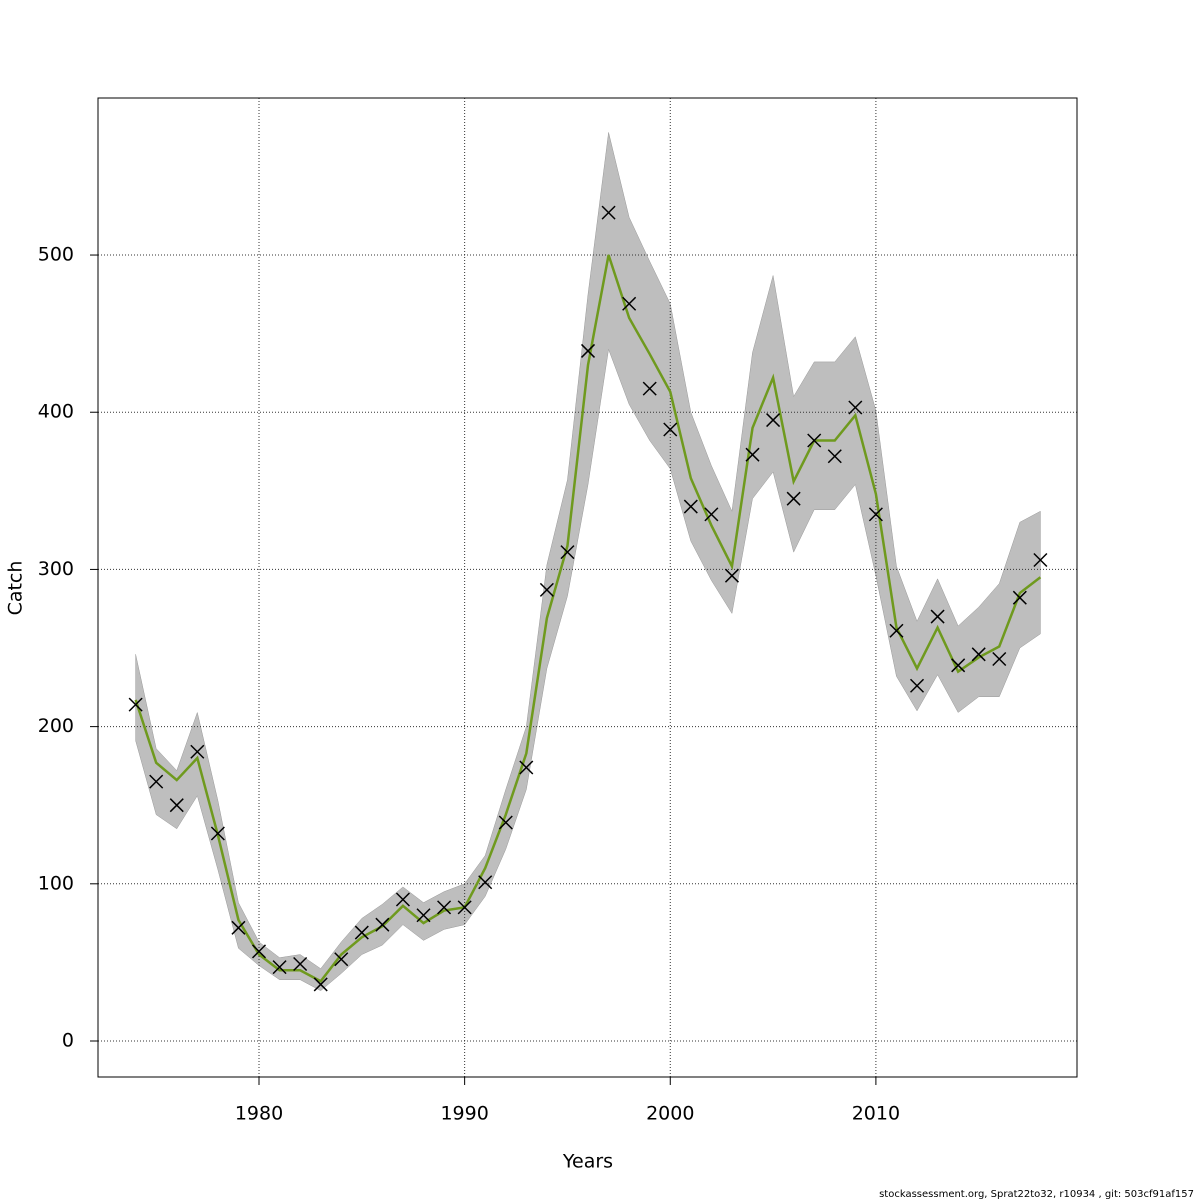  Describe the element at coordinates (670, 1114) in the screenshot. I see `x-tick-label: 2000` at that location.